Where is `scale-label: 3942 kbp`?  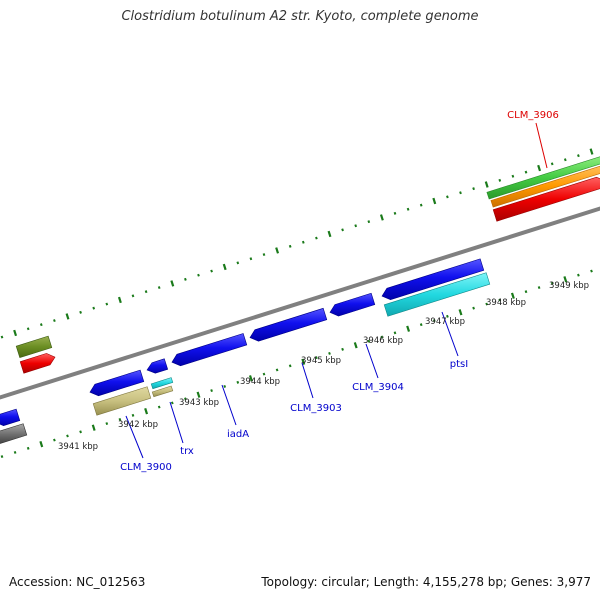 scale-label: 3942 kbp is located at coordinates (138, 425).